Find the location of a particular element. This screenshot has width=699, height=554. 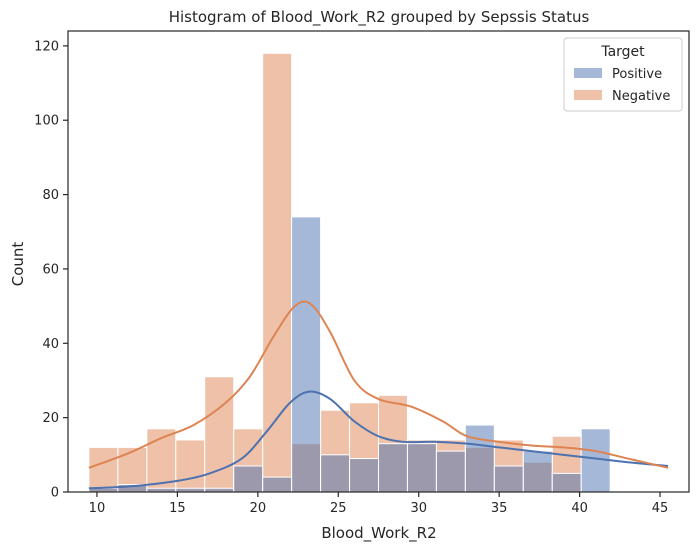

y-tick-label: 120 is located at coordinates (46, 46).